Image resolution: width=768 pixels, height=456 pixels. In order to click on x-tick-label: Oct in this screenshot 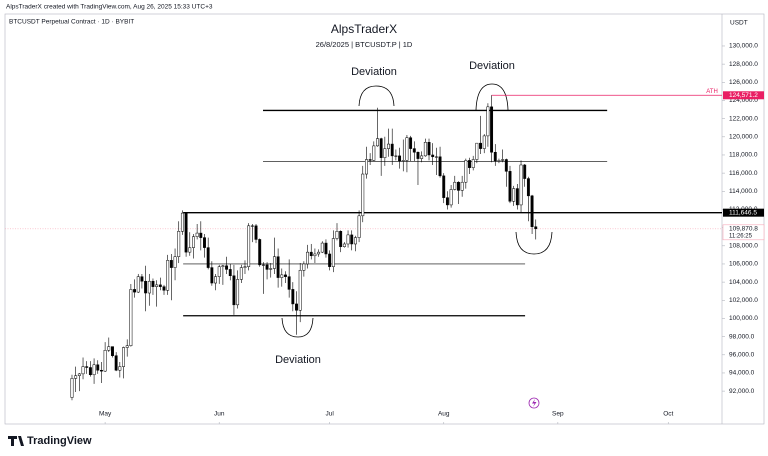, I will do `click(668, 414)`.